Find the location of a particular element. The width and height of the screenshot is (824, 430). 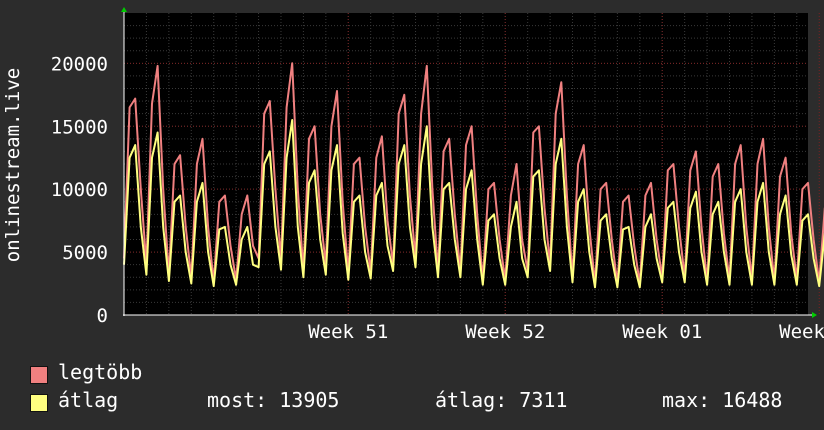

x-tick-labels: Week 51 Week 52 Week 01 Week 02 is located at coordinates (566, 332).